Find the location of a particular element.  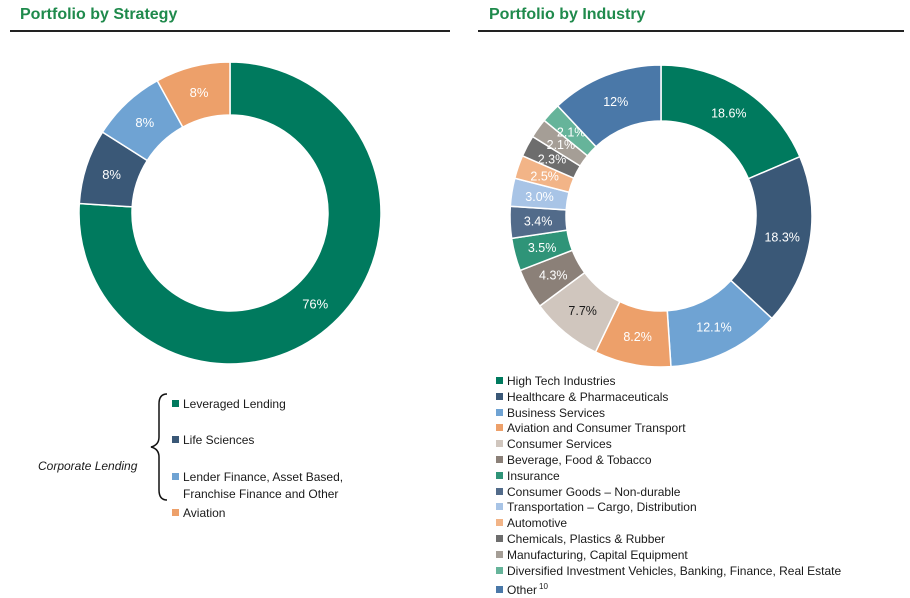

legend-label: Aviation is located at coordinates (204, 513).